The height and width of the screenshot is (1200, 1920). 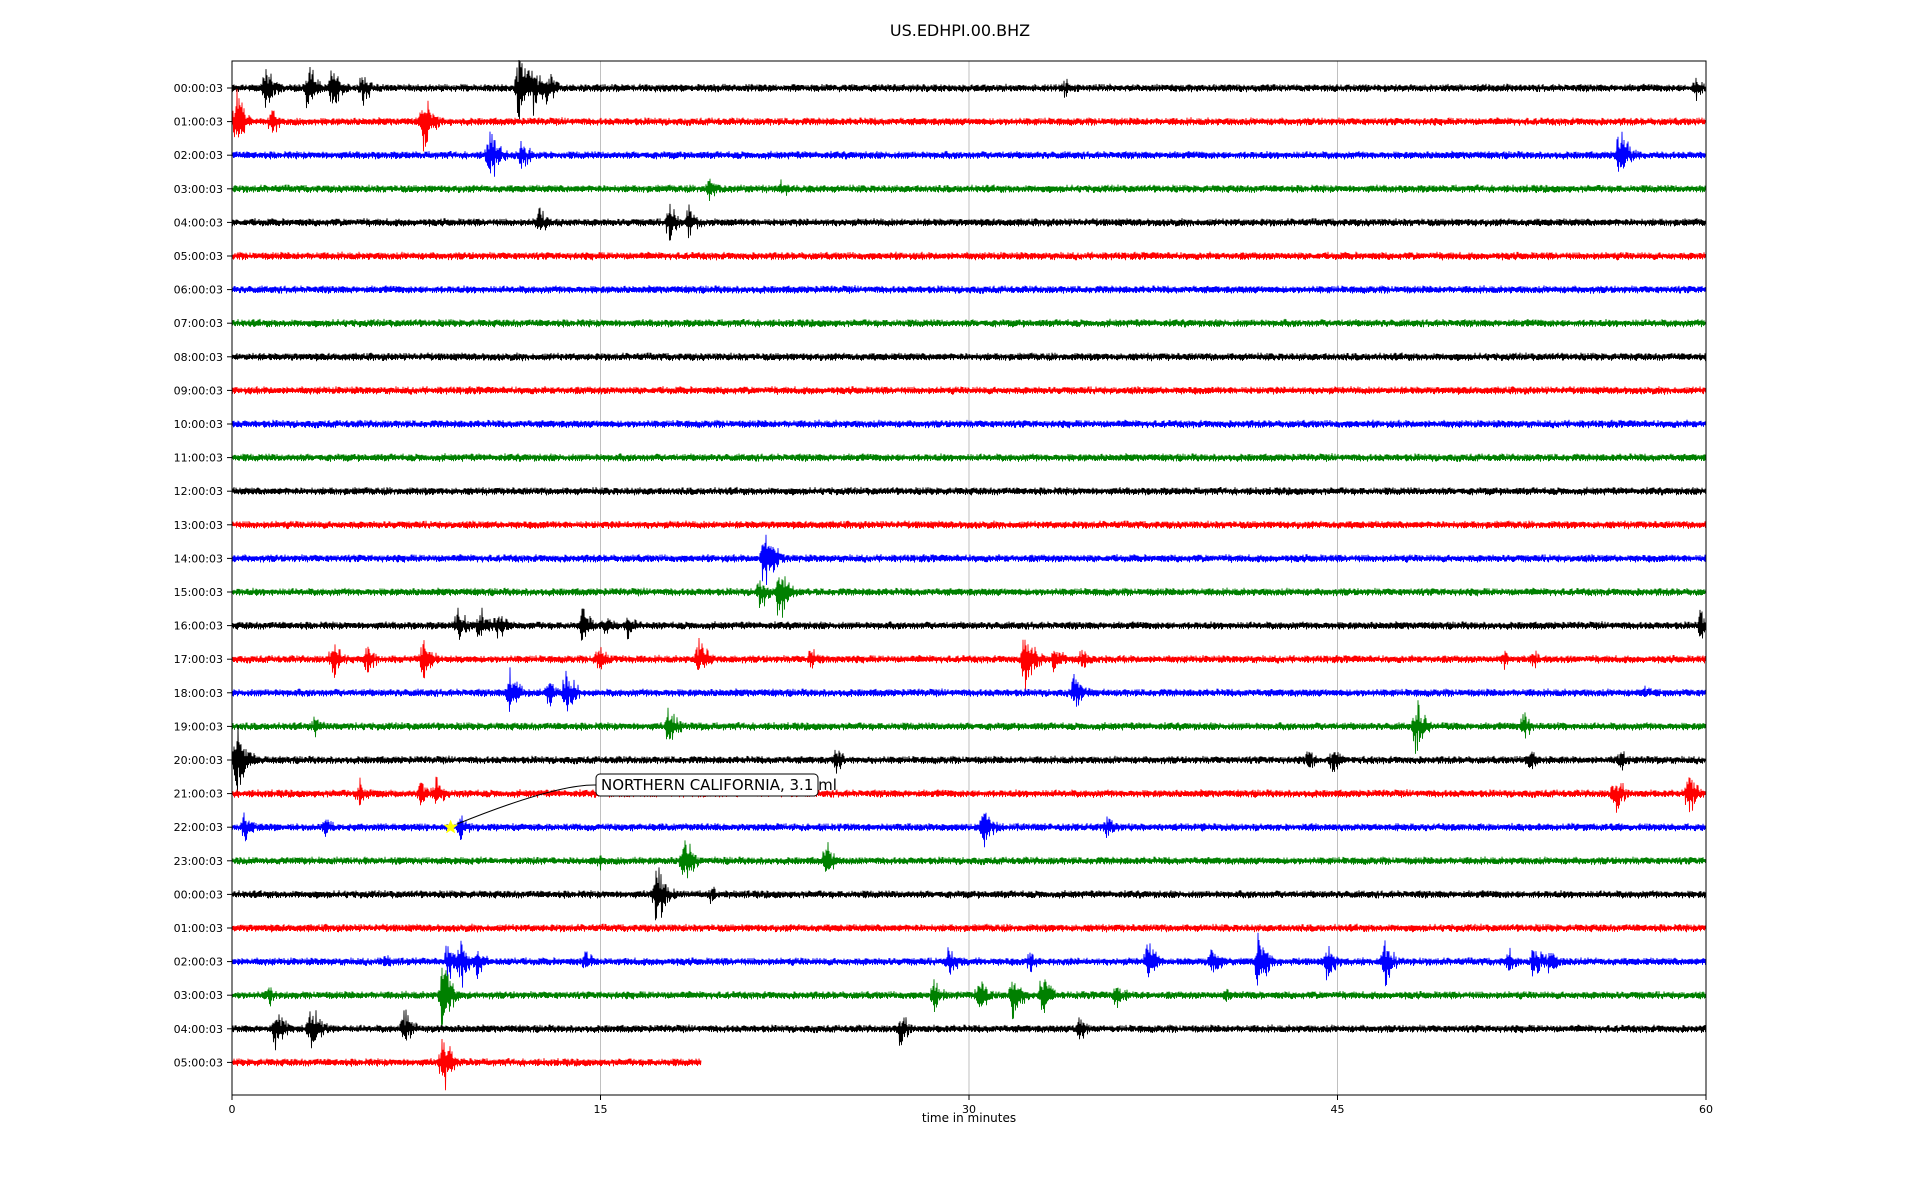 I want to click on x-axis-ticks: 0 15 30 45 60, so click(x=971, y=1105).